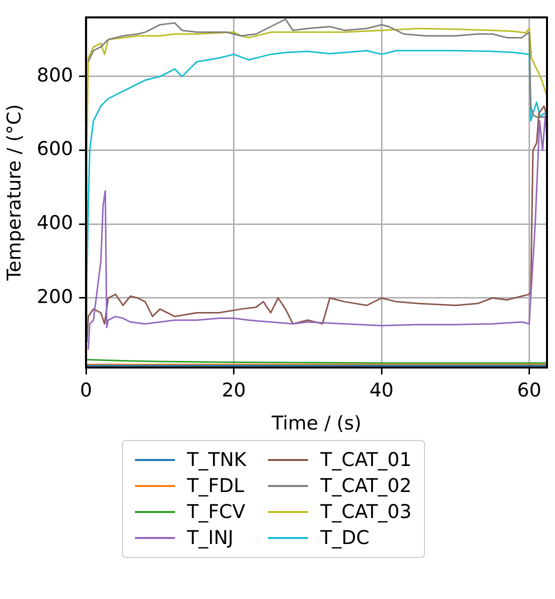 This screenshot has width=555, height=599. I want to click on x-tick-label: 20, so click(234, 391).